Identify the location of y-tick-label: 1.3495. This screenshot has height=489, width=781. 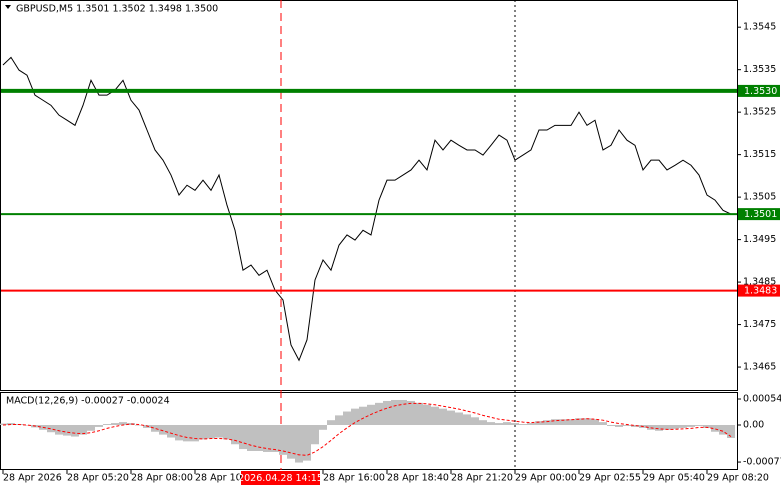
(759, 239).